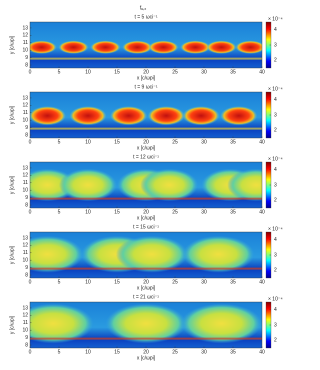  Describe the element at coordinates (146, 297) in the screenshot. I see `panel-title: t = 21 ωci⁻¹` at that location.